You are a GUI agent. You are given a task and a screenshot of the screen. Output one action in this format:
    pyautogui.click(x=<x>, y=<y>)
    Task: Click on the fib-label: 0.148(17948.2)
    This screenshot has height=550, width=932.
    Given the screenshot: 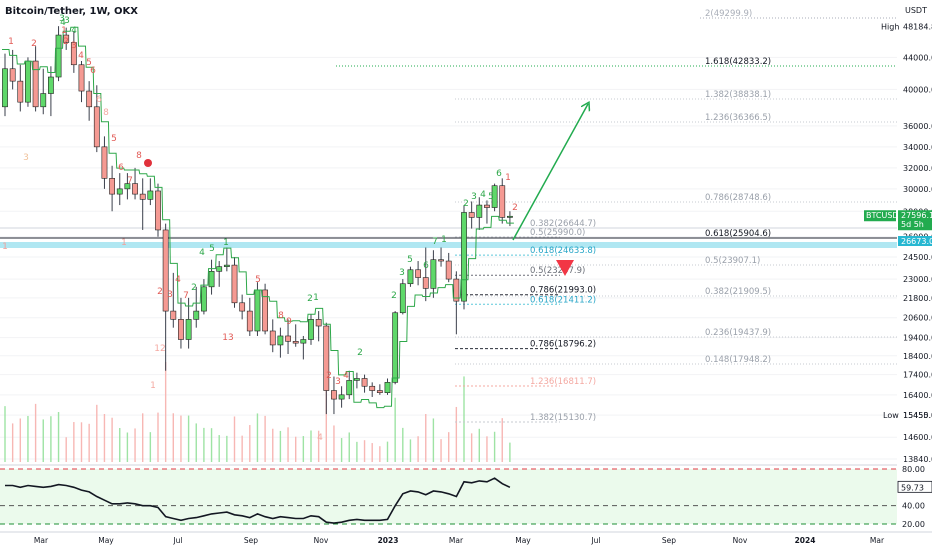 What is the action you would take?
    pyautogui.click(x=738, y=360)
    